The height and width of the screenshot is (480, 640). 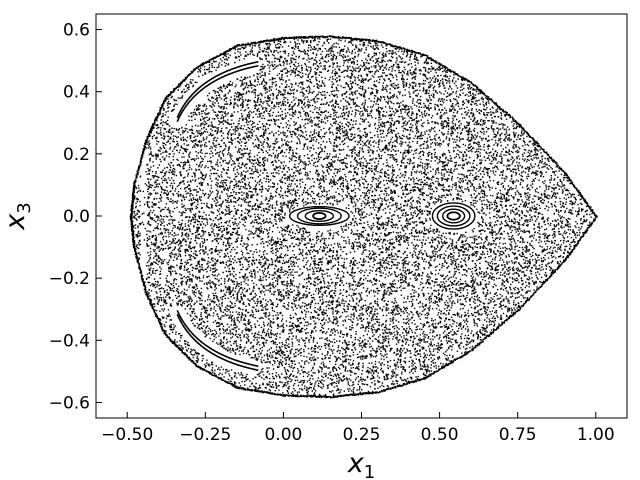 What do you see at coordinates (69, 403) in the screenshot?
I see `y-tick-label: −0.6` at bounding box center [69, 403].